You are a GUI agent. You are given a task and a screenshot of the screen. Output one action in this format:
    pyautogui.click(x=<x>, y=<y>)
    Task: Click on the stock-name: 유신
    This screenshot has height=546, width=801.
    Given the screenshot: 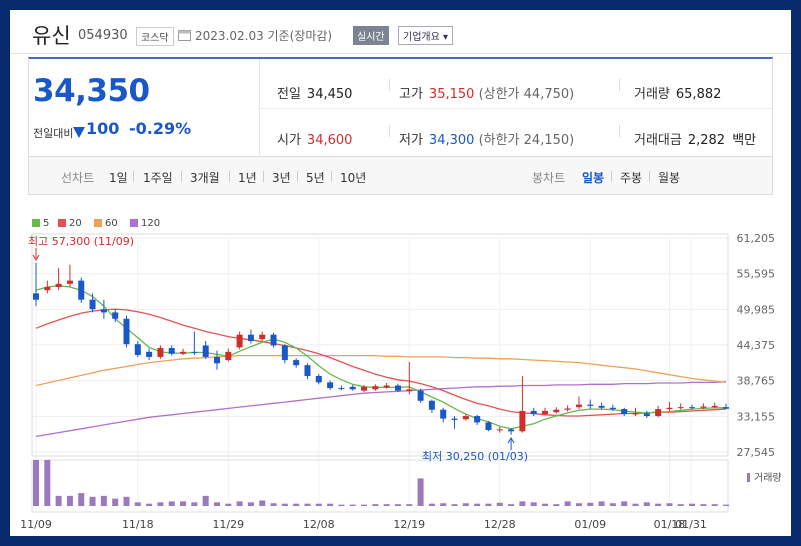 What is the action you would take?
    pyautogui.click(x=51, y=36)
    